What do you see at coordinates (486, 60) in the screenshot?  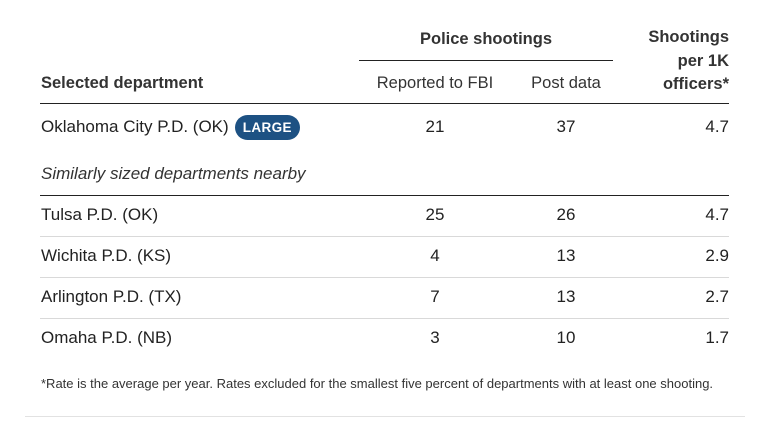 I see `group-header-rule` at bounding box center [486, 60].